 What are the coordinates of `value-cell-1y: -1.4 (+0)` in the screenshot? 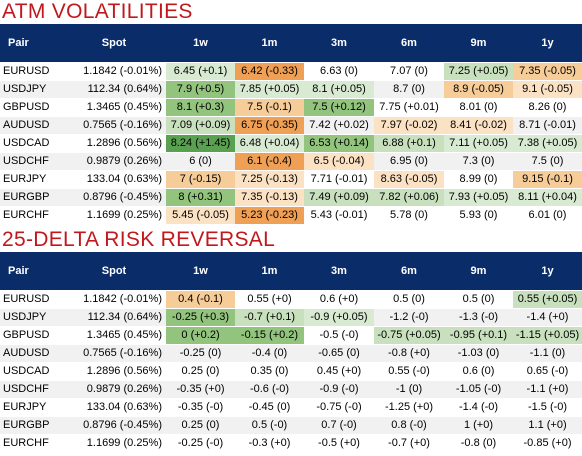 It's located at (547, 316).